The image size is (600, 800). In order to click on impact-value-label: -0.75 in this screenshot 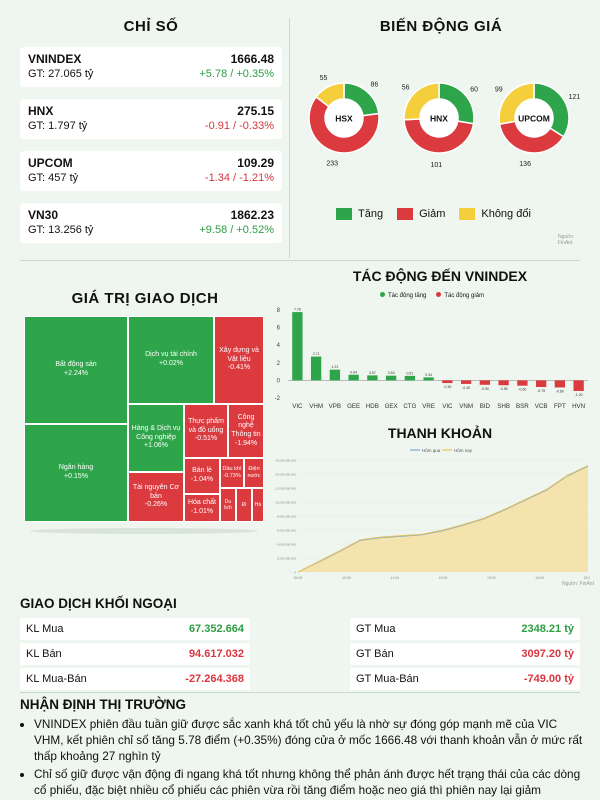, I will do `click(541, 391)`.